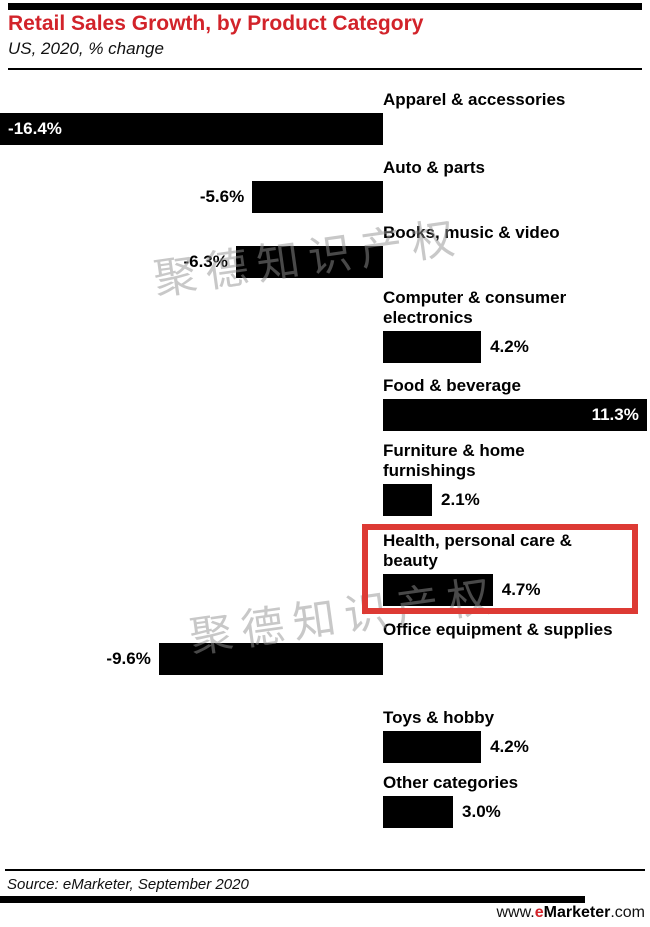  What do you see at coordinates (515, 912) in the screenshot?
I see `url-prefix: www.` at bounding box center [515, 912].